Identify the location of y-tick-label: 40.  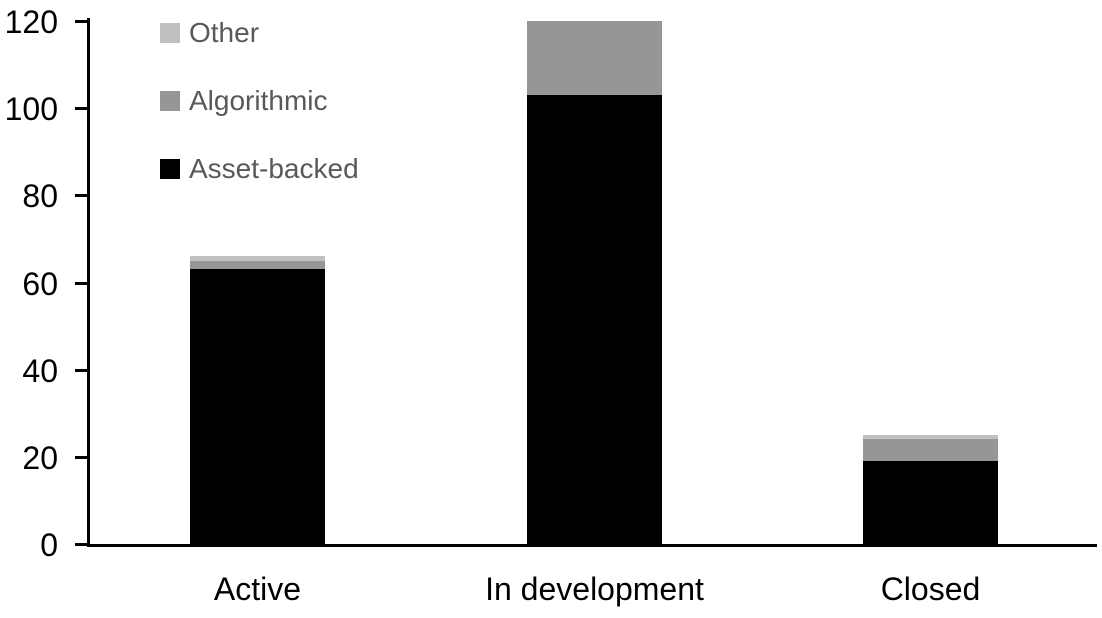
(40, 370).